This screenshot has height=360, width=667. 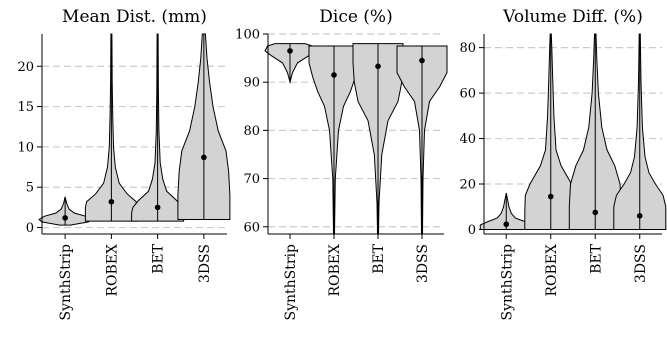 What do you see at coordinates (251, 179) in the screenshot?
I see `y-tick-label: 70` at bounding box center [251, 179].